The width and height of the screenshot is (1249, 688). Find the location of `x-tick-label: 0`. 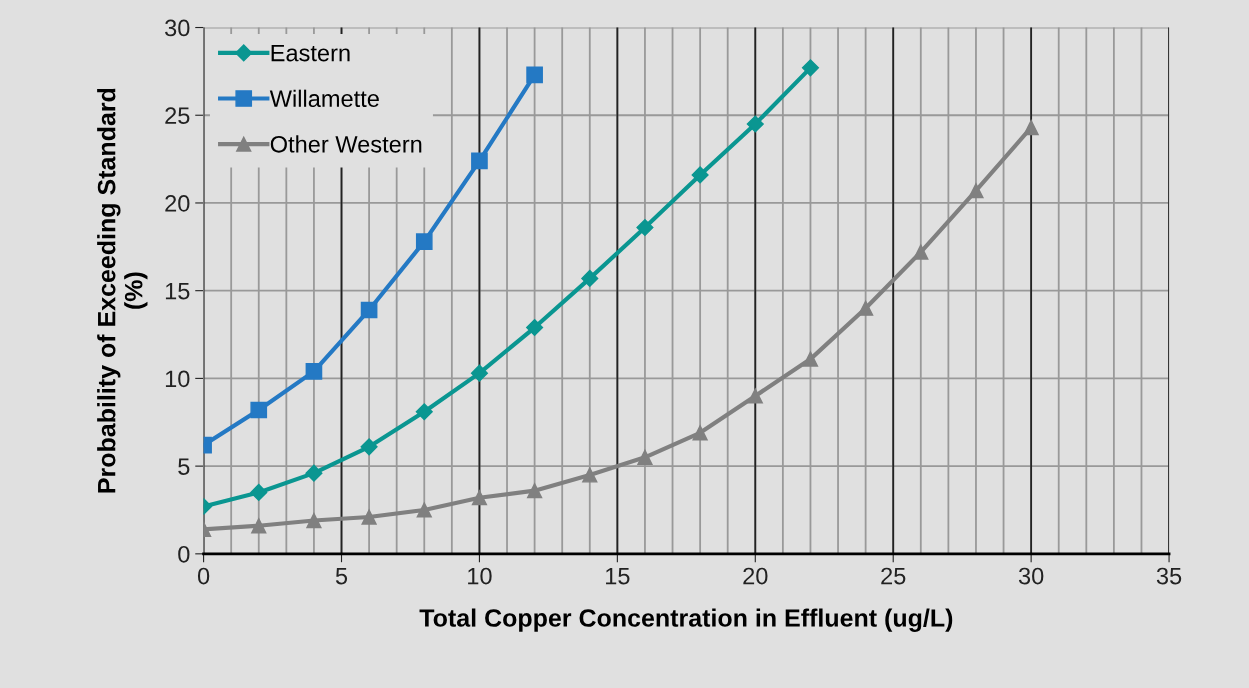

x-tick-label: 0 is located at coordinates (203, 576).